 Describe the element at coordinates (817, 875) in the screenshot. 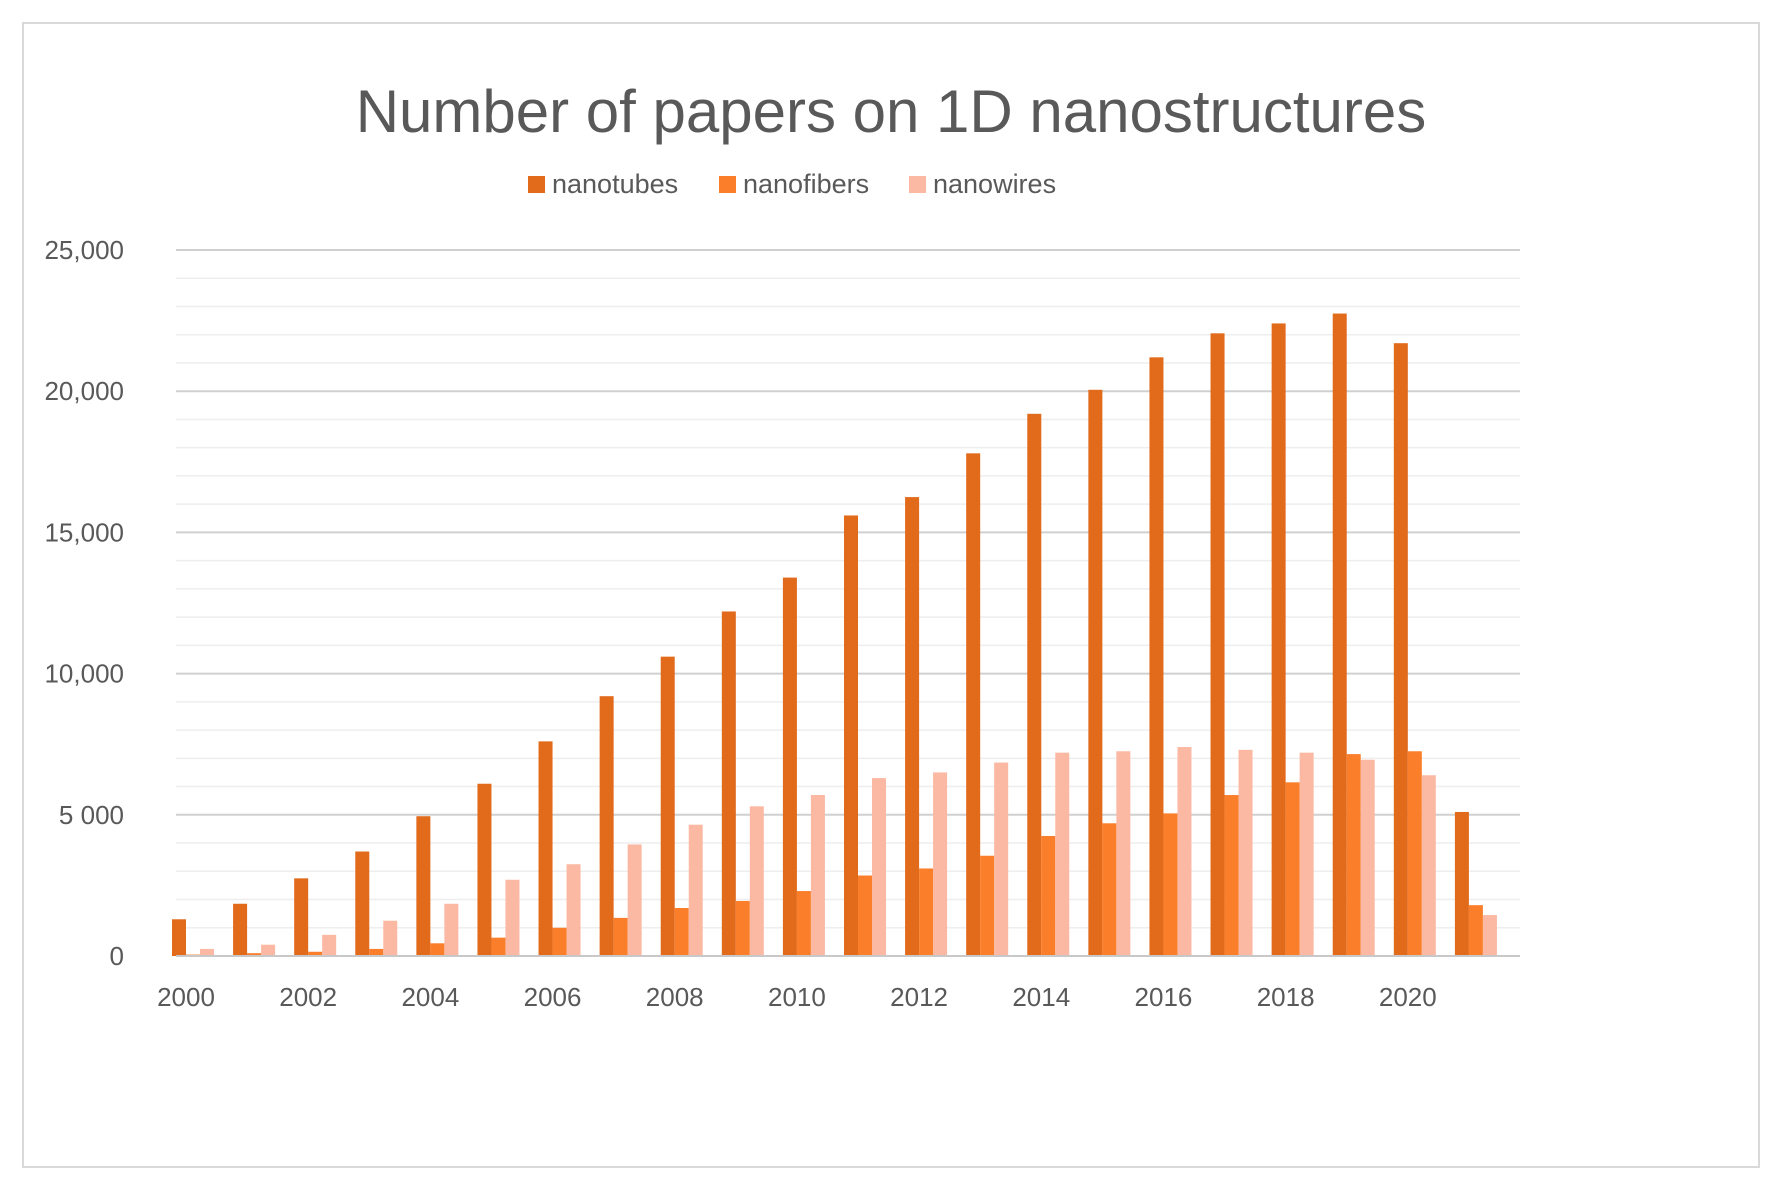

I see `bar-nanowires-2010` at that location.